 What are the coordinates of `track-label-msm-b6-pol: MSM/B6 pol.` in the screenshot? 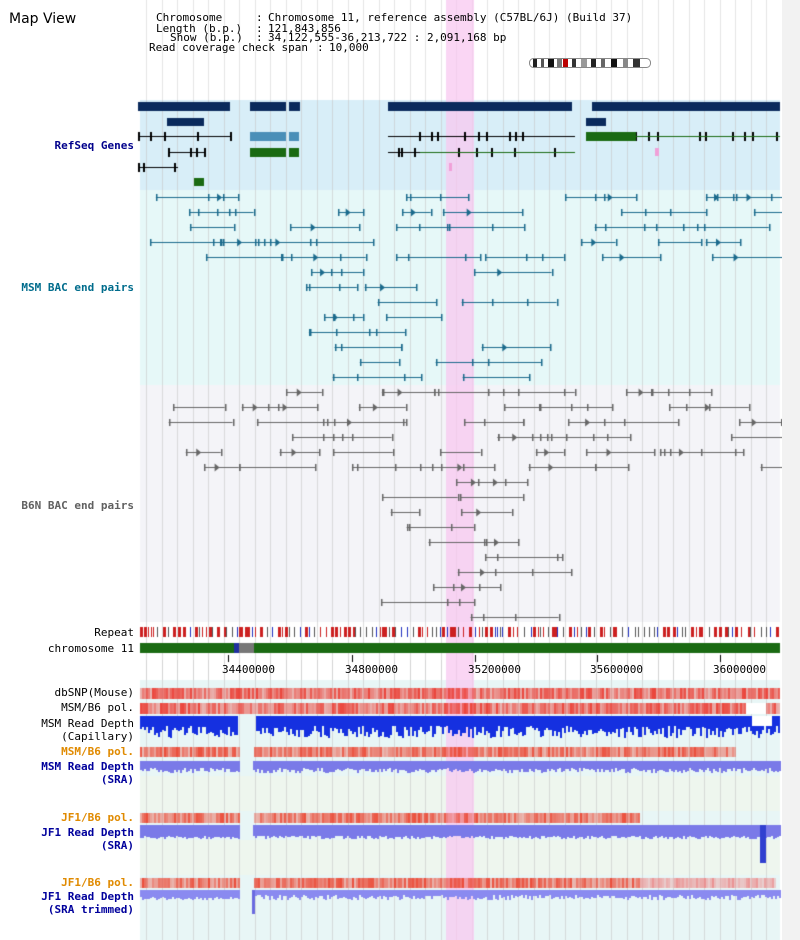 It's located at (97, 707).